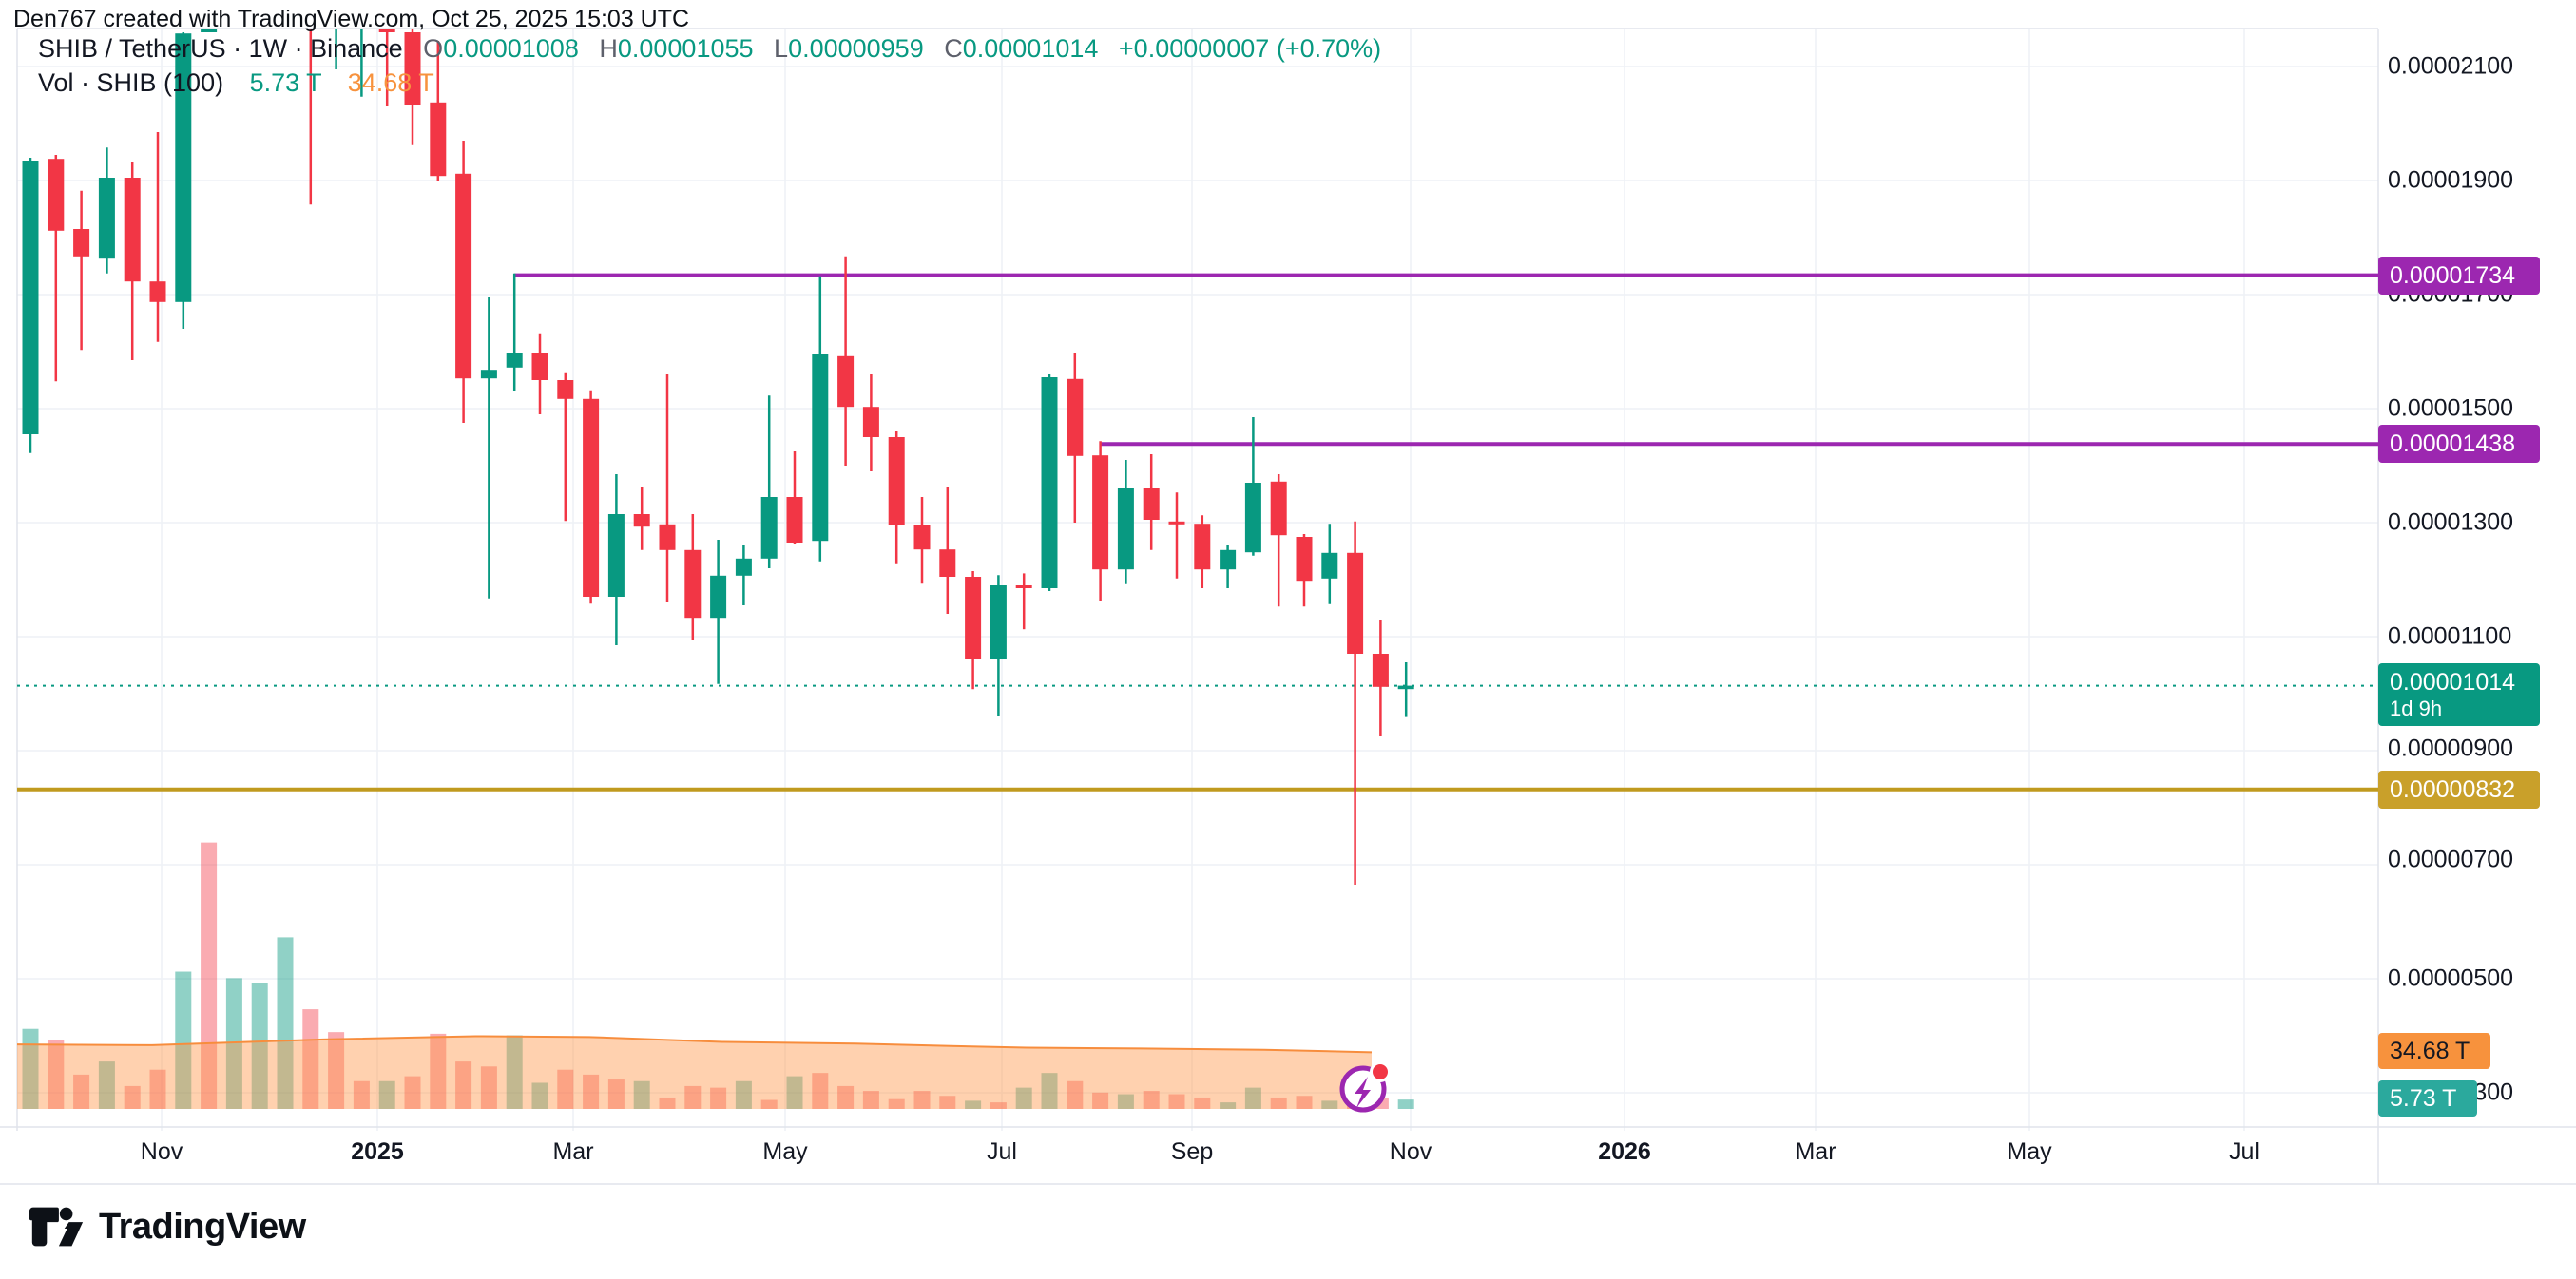  I want to click on time-axis-label: 2025, so click(377, 1151).